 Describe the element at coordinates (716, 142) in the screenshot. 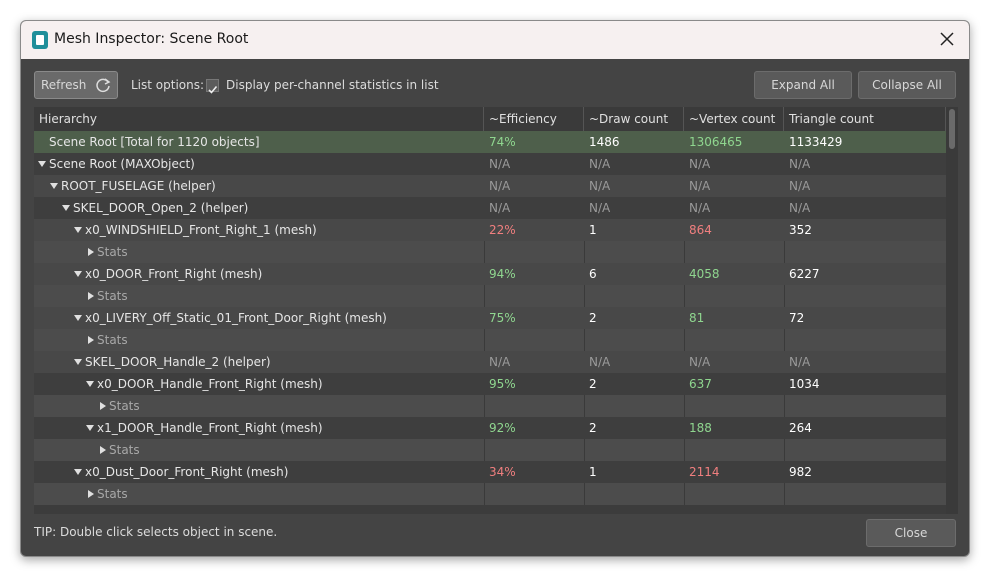

I see `value-cell: 1306465` at that location.